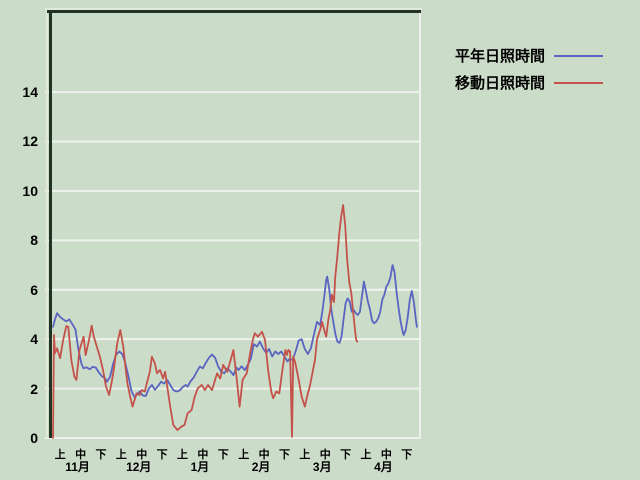  What do you see at coordinates (139, 467) in the screenshot?
I see `x-month-label: 12月` at bounding box center [139, 467].